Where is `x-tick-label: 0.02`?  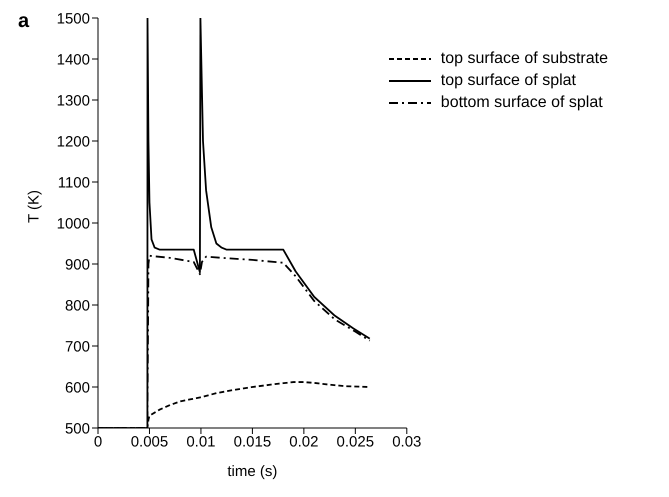
x-tick-label: 0.02 is located at coordinates (303, 442).